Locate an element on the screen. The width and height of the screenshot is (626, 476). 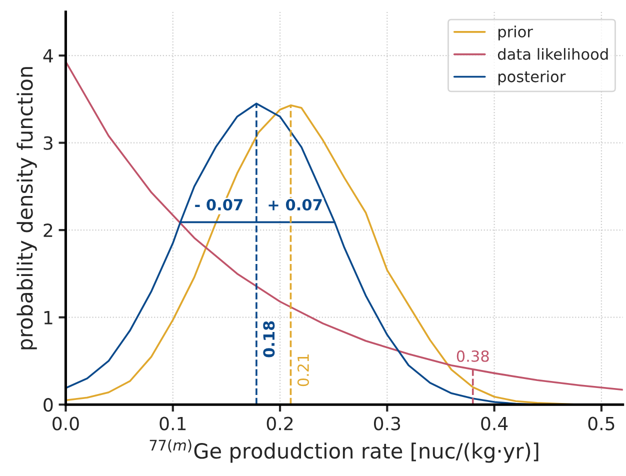
annotation: + 0.07 is located at coordinates (295, 204).